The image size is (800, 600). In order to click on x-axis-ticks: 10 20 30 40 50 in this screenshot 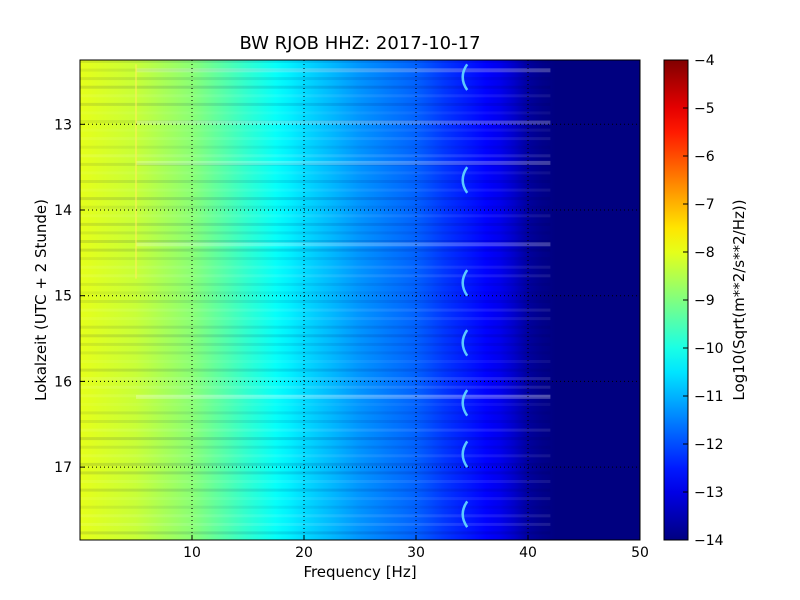, I will do `click(416, 548)`.